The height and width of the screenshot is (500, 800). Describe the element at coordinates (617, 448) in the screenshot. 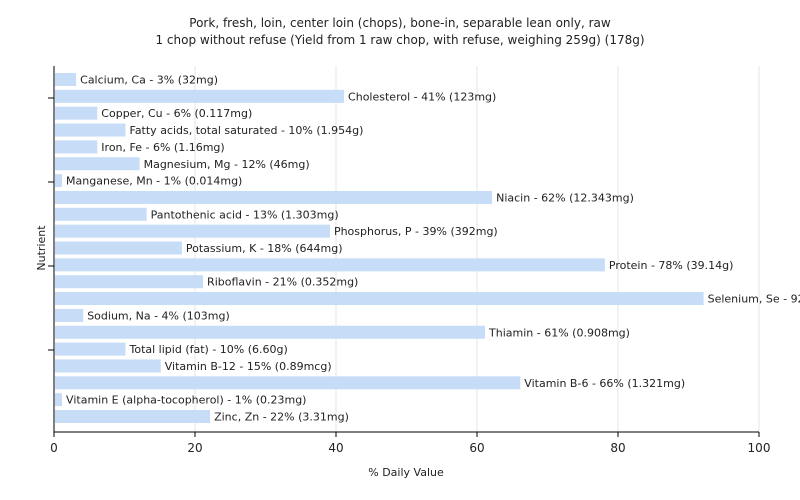

I see `x-tick-label: 80` at that location.